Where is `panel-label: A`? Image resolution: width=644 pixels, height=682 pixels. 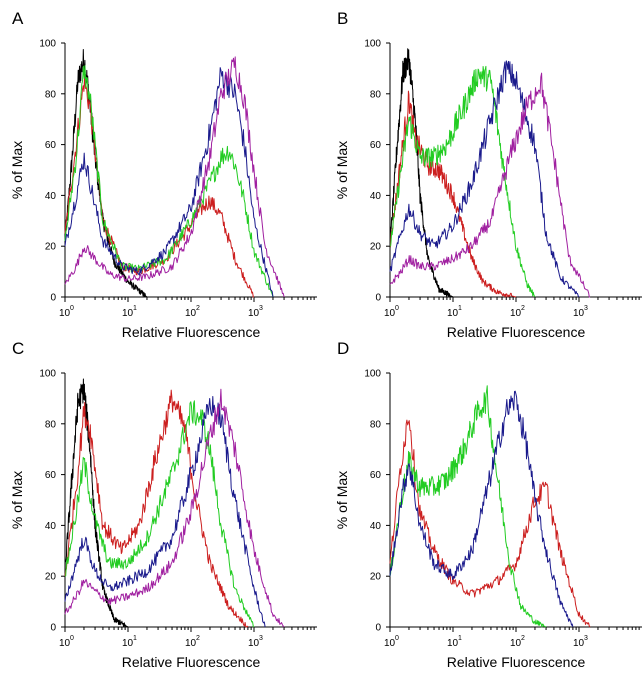
panel-label: A is located at coordinates (18, 18).